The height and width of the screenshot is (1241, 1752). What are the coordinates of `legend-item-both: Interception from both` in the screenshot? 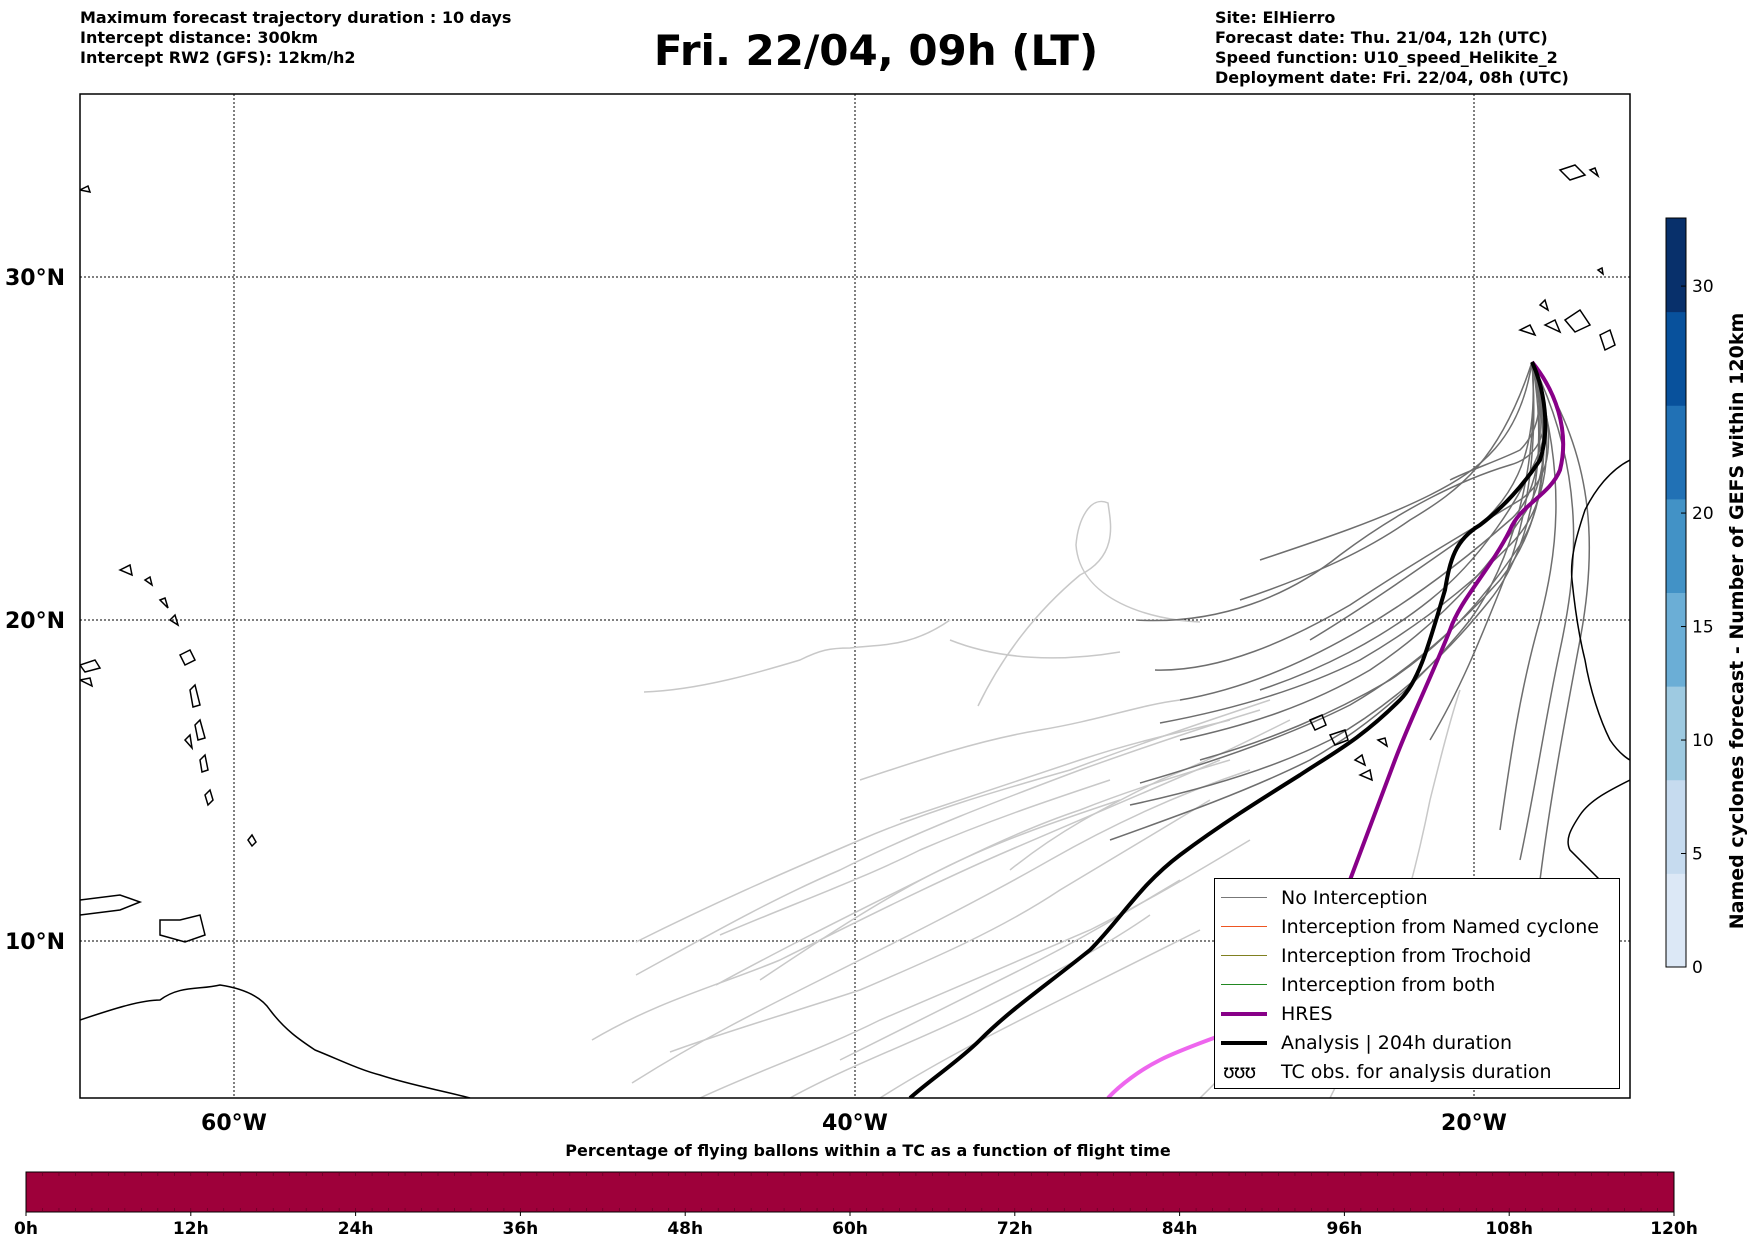 It's located at (1417, 984).